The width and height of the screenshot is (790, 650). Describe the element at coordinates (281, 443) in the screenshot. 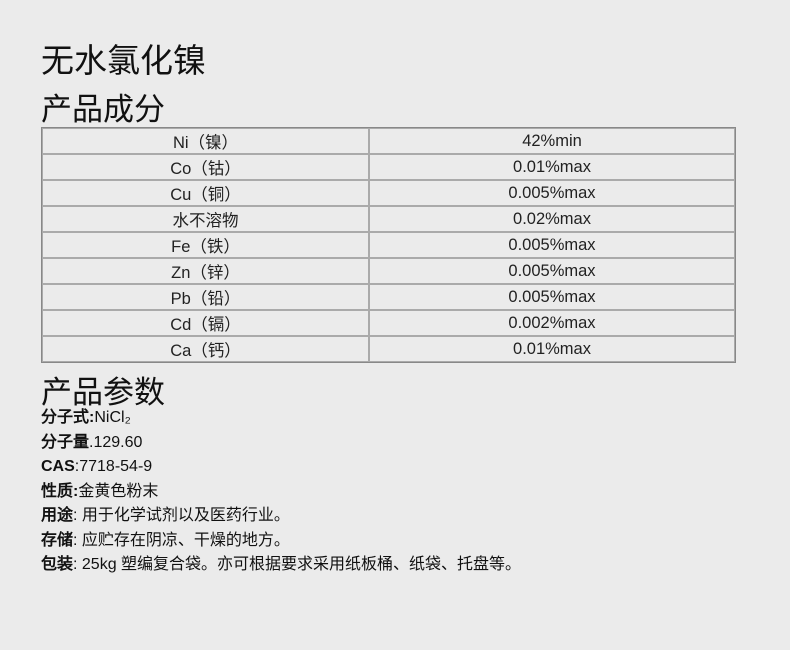

I see `param-line: 分子量.129.60` at that location.